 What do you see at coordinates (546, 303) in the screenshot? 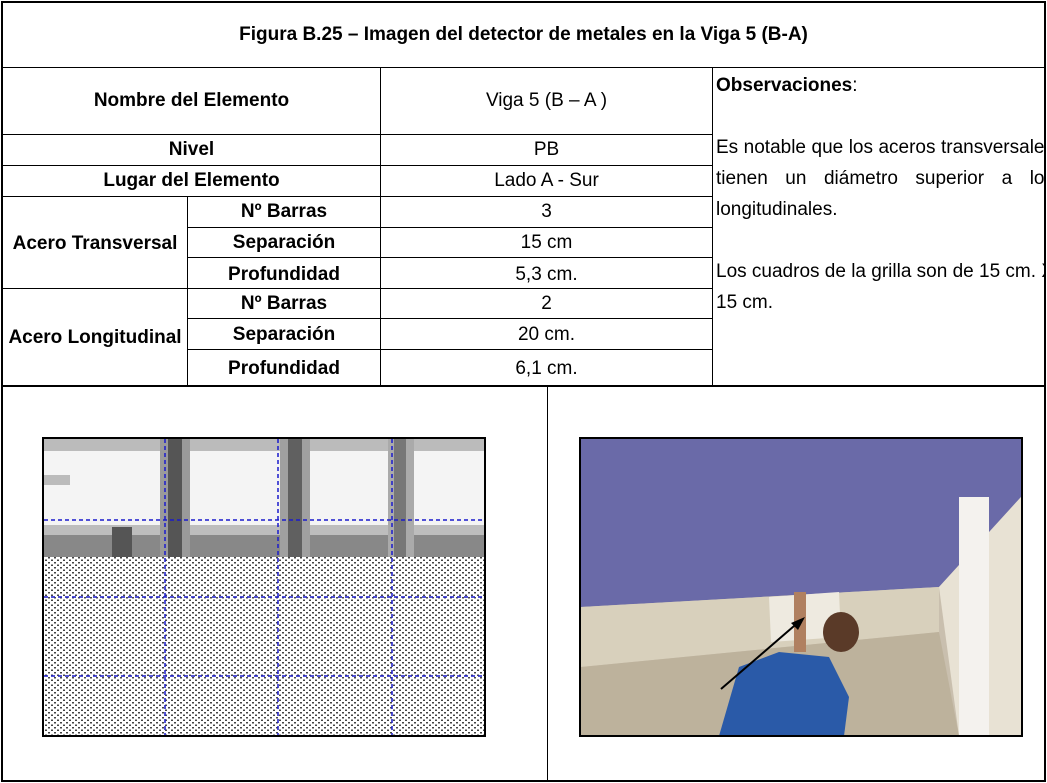
I see `sub-value: 2` at bounding box center [546, 303].